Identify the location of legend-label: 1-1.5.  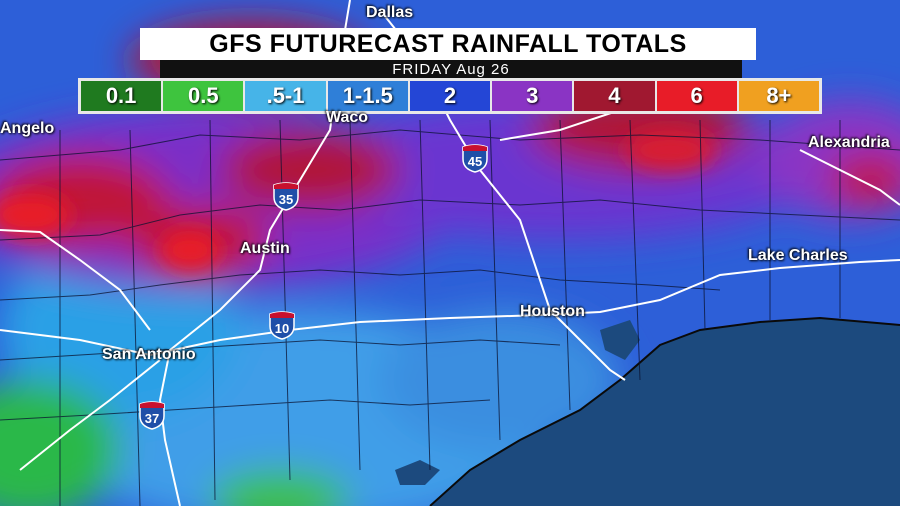
(367, 95).